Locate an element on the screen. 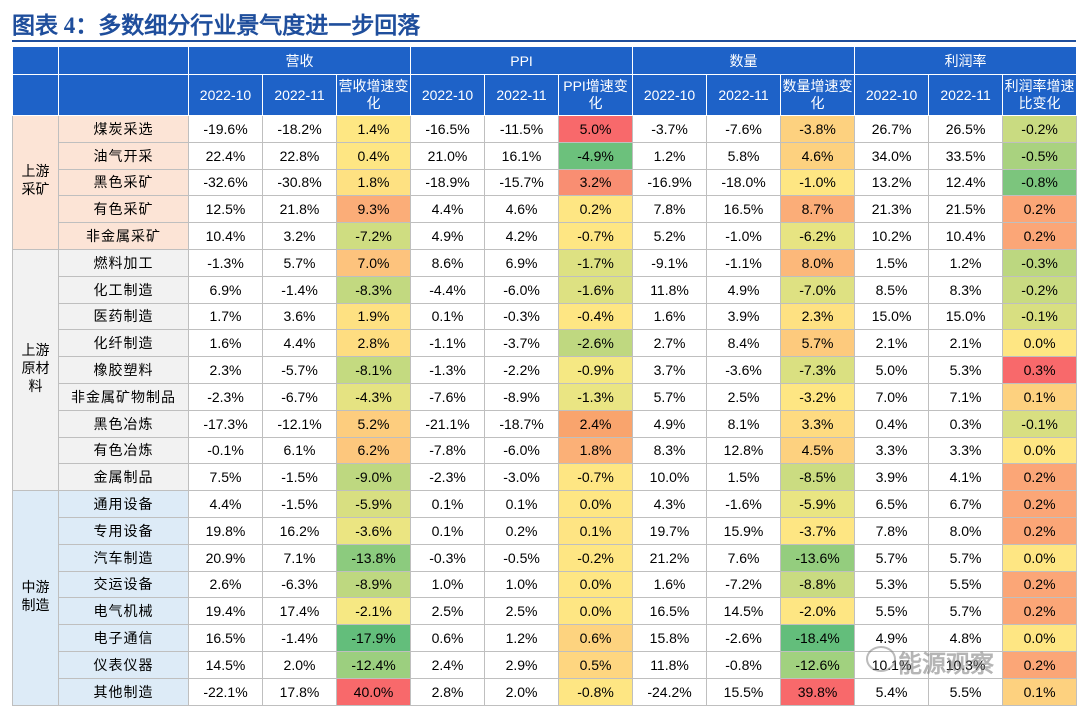  value-cell: 2.4% is located at coordinates (596, 423).